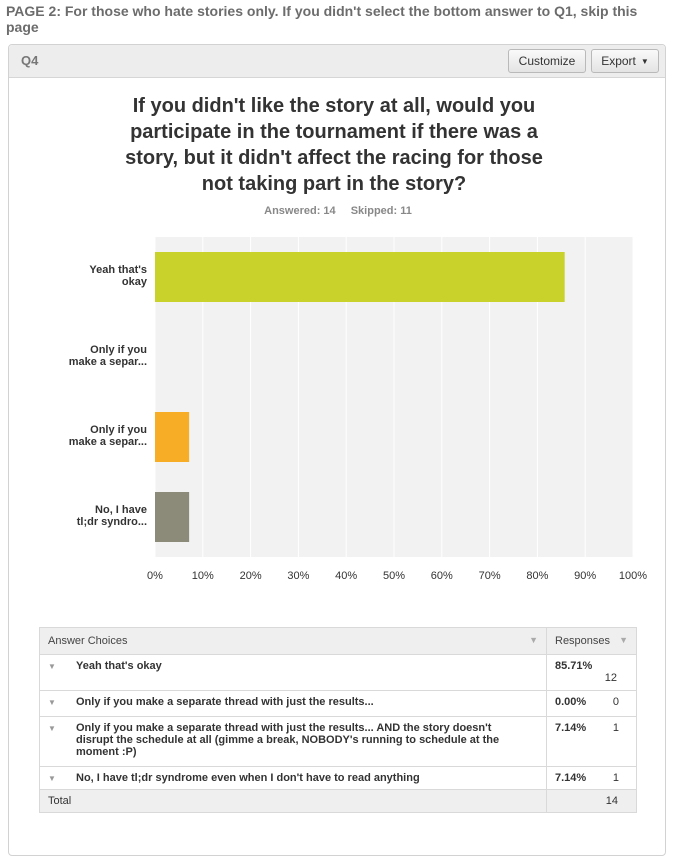  I want to click on export-button: Export ▼, so click(625, 61).